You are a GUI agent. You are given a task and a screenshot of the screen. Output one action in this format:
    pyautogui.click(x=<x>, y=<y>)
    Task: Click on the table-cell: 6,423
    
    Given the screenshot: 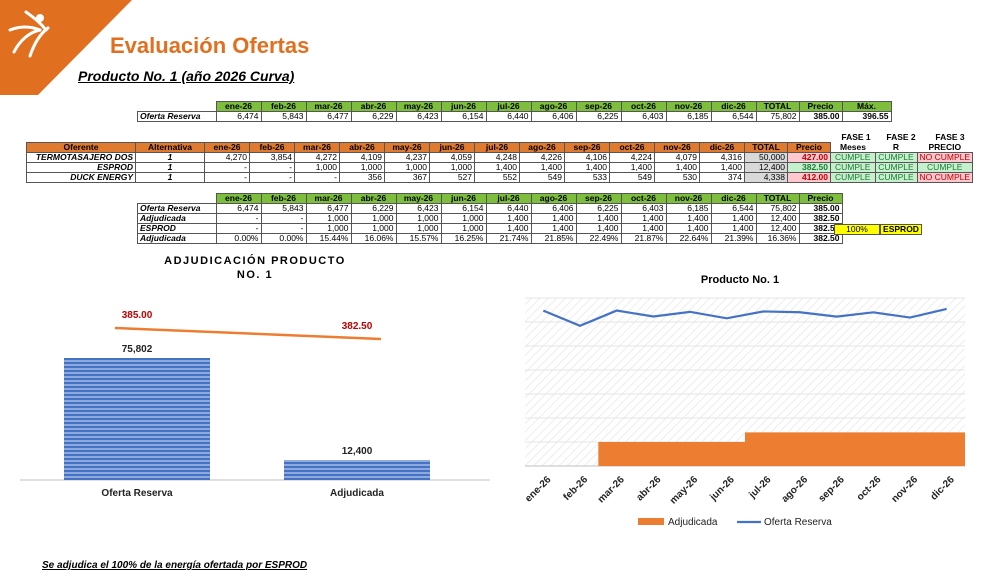 What is the action you would take?
    pyautogui.click(x=418, y=208)
    